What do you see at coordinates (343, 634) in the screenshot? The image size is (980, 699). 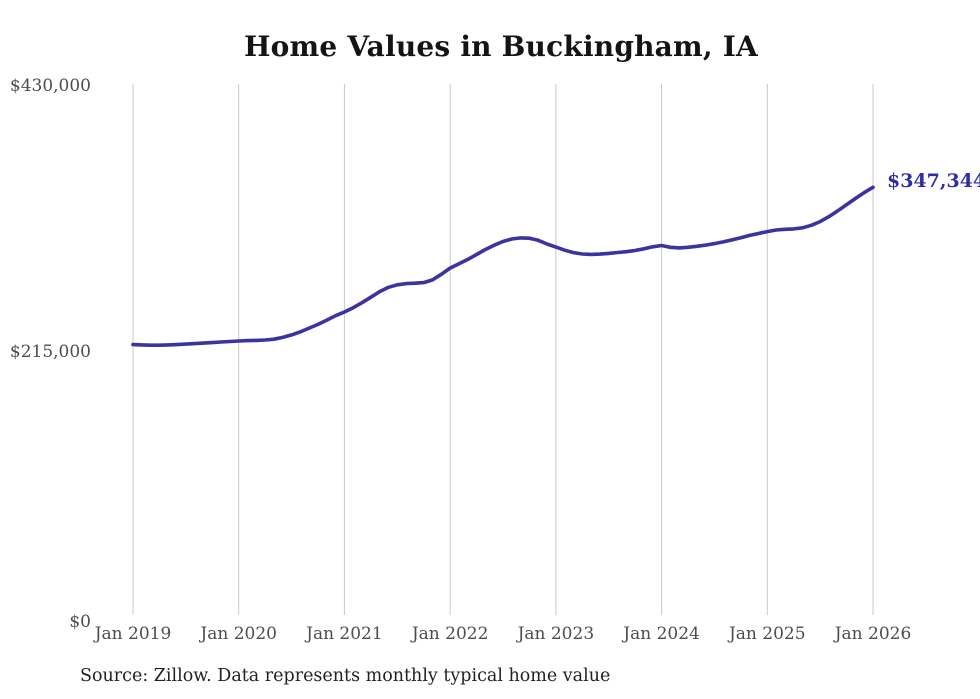 I see `x-tick-label: Jan 2021` at bounding box center [343, 634].